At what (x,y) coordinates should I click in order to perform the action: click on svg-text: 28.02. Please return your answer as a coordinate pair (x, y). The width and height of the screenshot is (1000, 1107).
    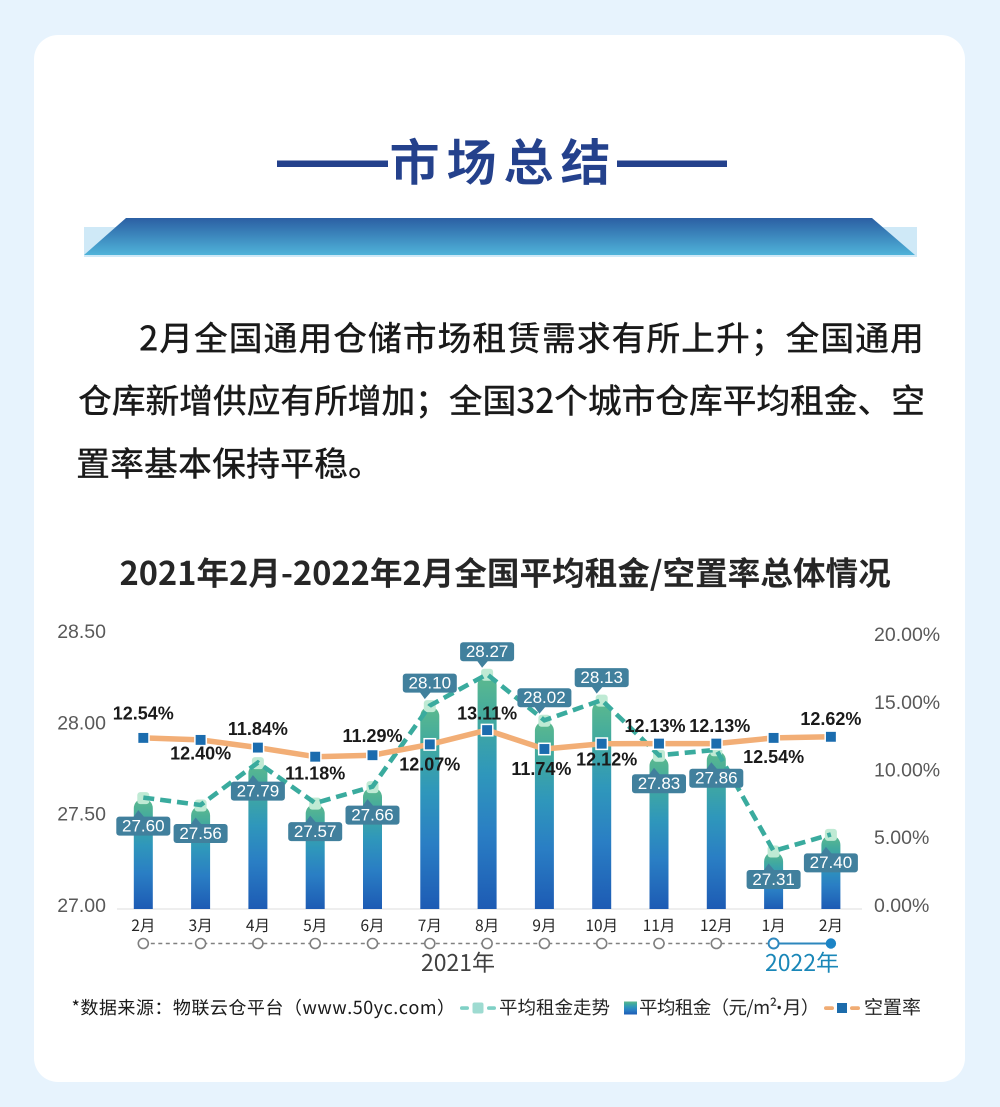
    Looking at the image, I should click on (544, 697).